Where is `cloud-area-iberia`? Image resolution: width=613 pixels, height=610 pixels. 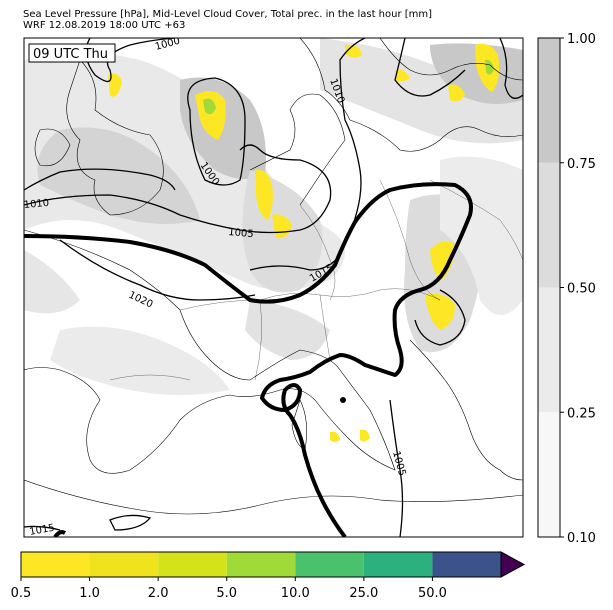 cloud-area-iberia is located at coordinates (140, 360).